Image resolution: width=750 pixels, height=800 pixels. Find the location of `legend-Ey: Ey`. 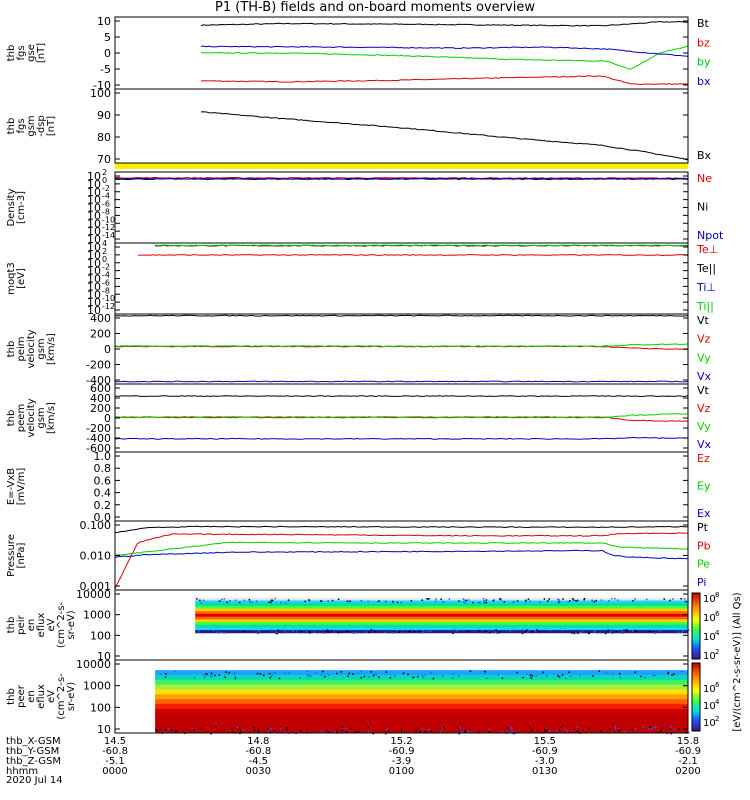

legend-Ey: Ey is located at coordinates (704, 486).